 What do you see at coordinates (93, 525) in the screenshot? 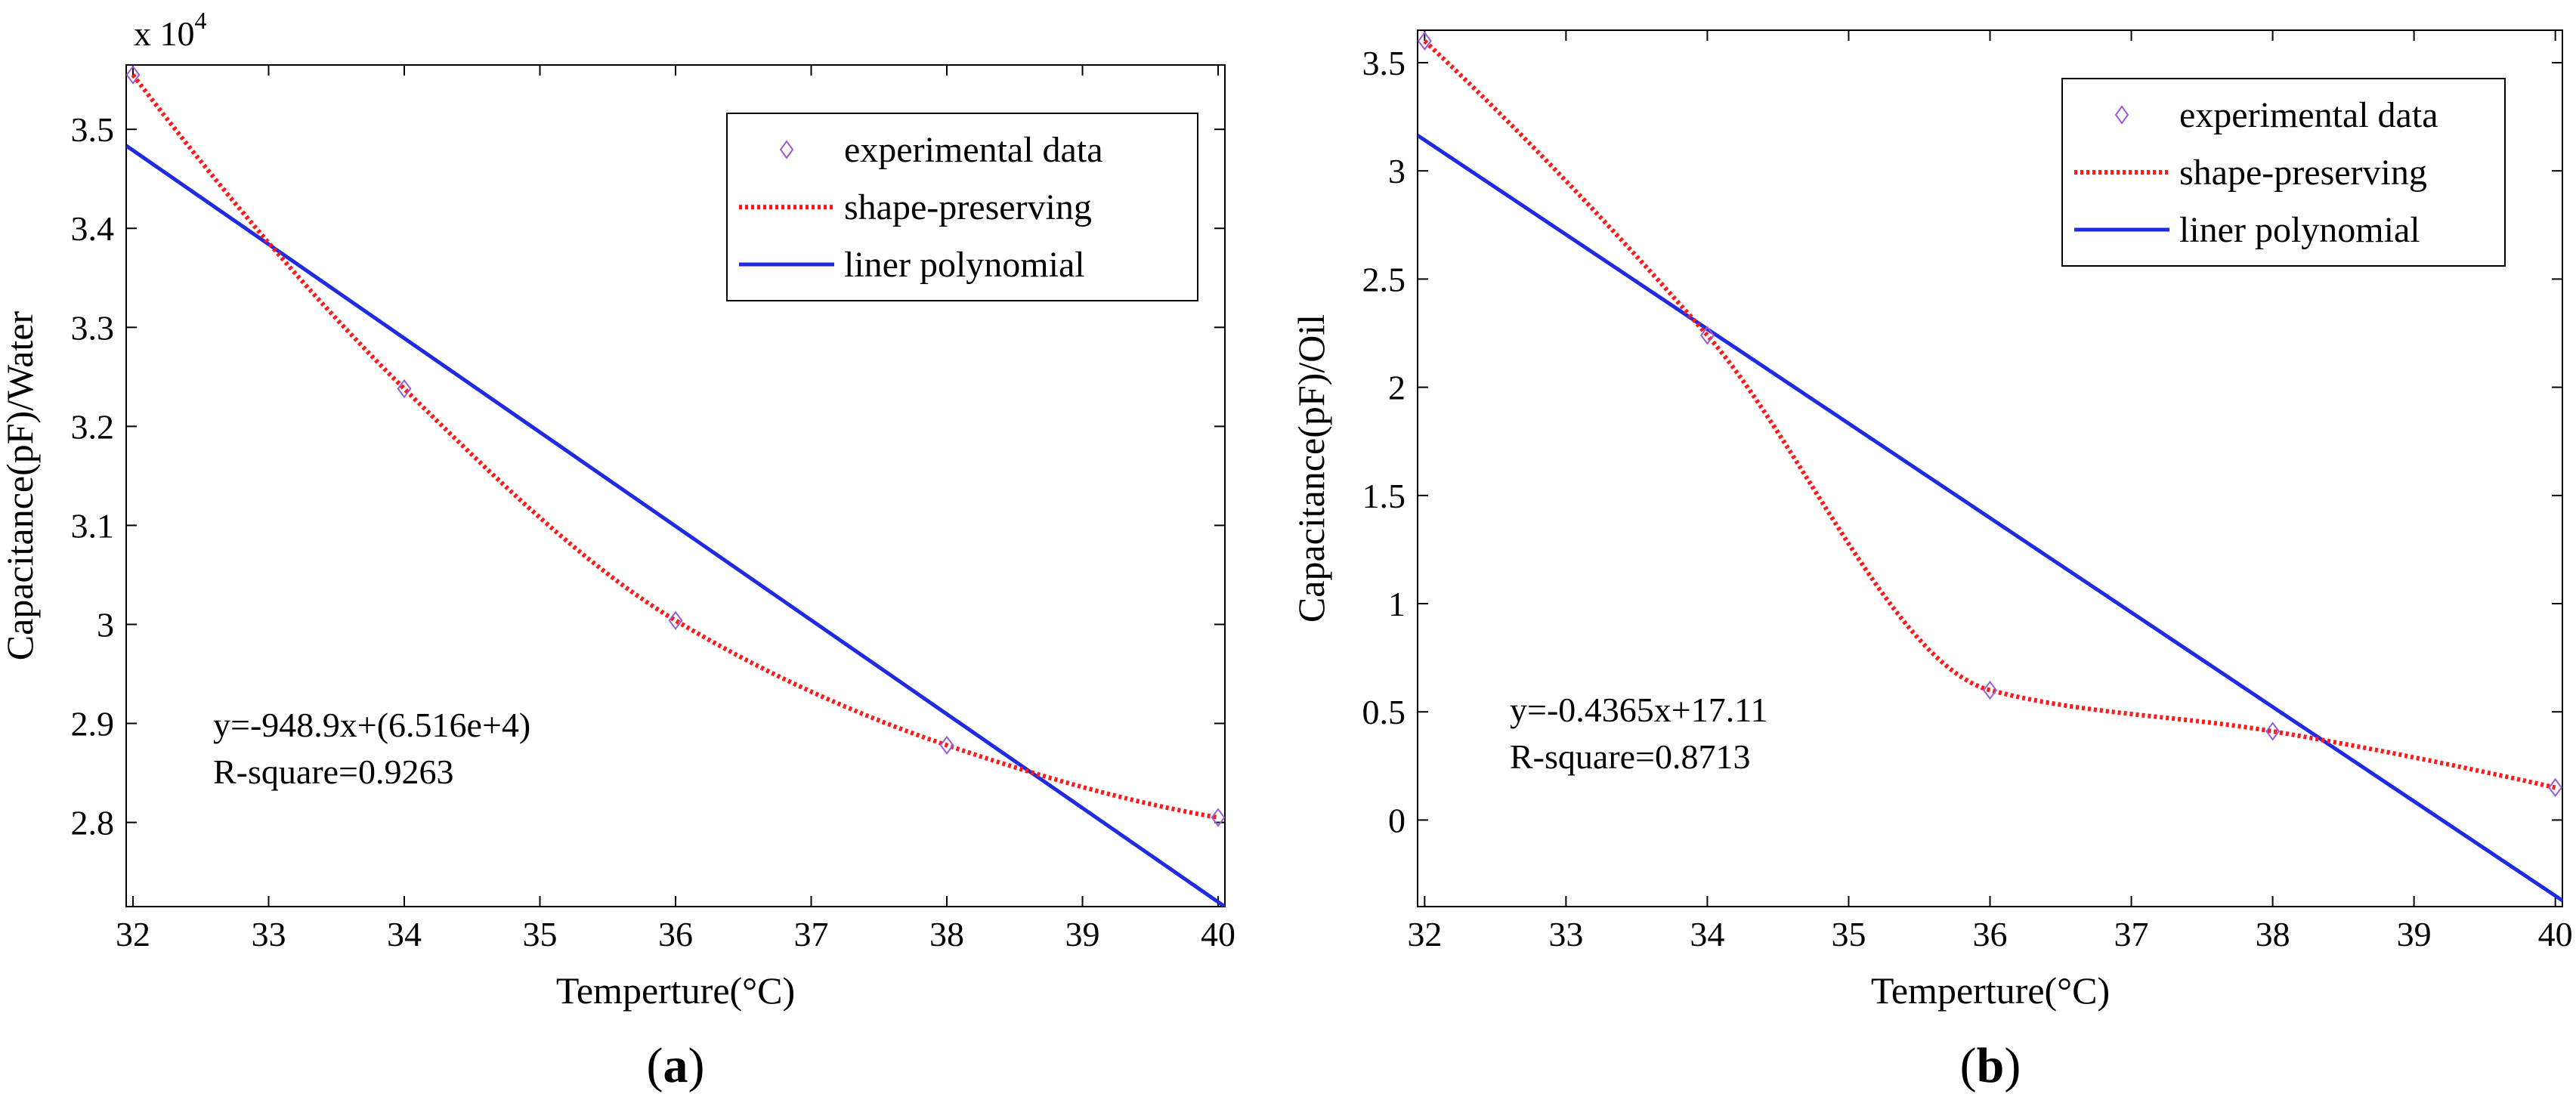
I see `y-tick-label: 3.1` at bounding box center [93, 525].